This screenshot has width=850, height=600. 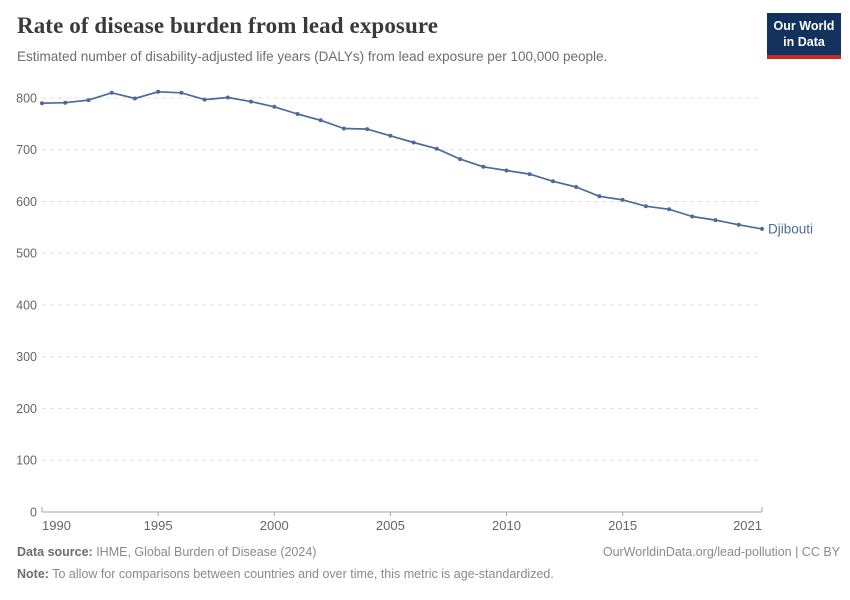 What do you see at coordinates (26, 202) in the screenshot?
I see `y-axis-tick-label: 600` at bounding box center [26, 202].